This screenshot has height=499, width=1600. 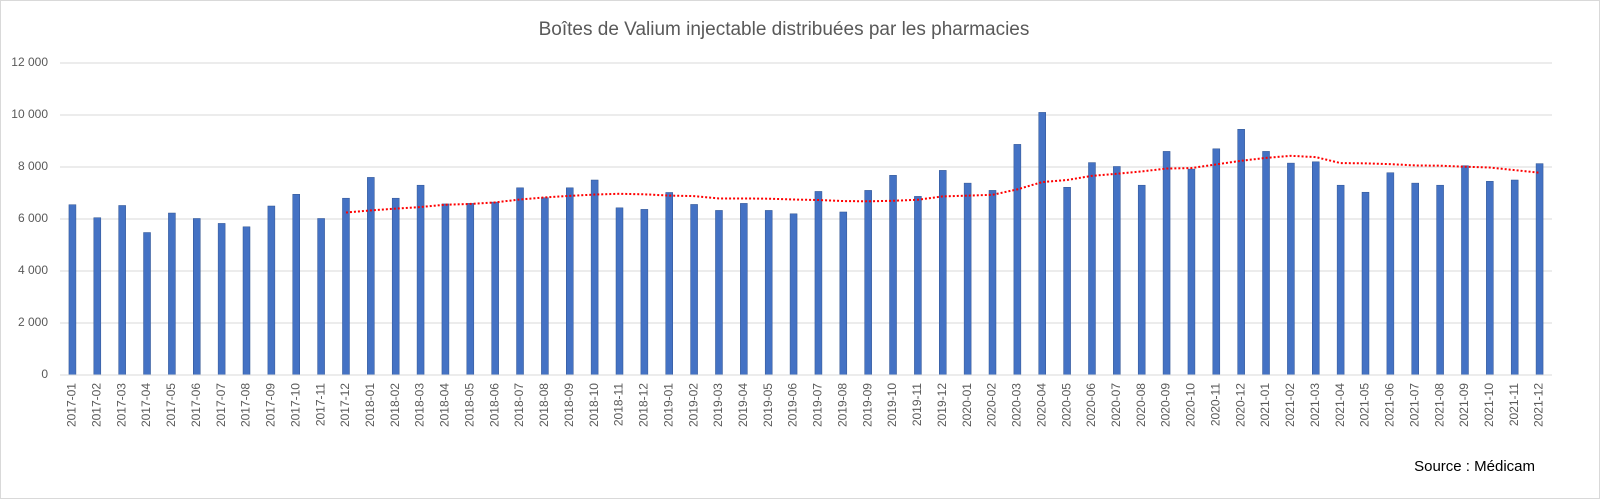 I want to click on x-tick-label: 2019-08, so click(x=842, y=405).